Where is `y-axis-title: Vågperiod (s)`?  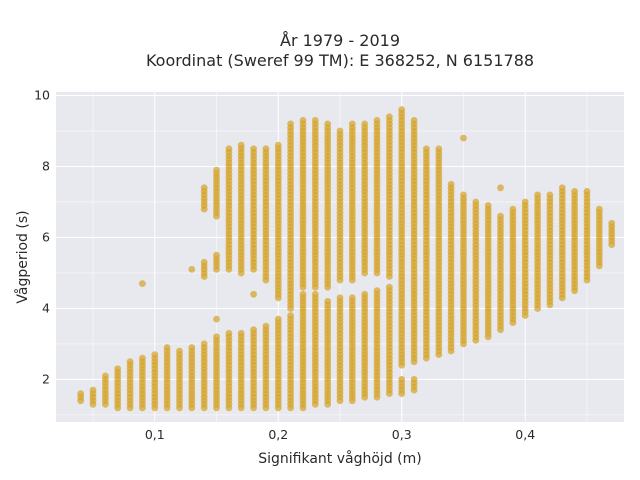
y-axis-title: Vågperiod (s) is located at coordinates (22, 256).